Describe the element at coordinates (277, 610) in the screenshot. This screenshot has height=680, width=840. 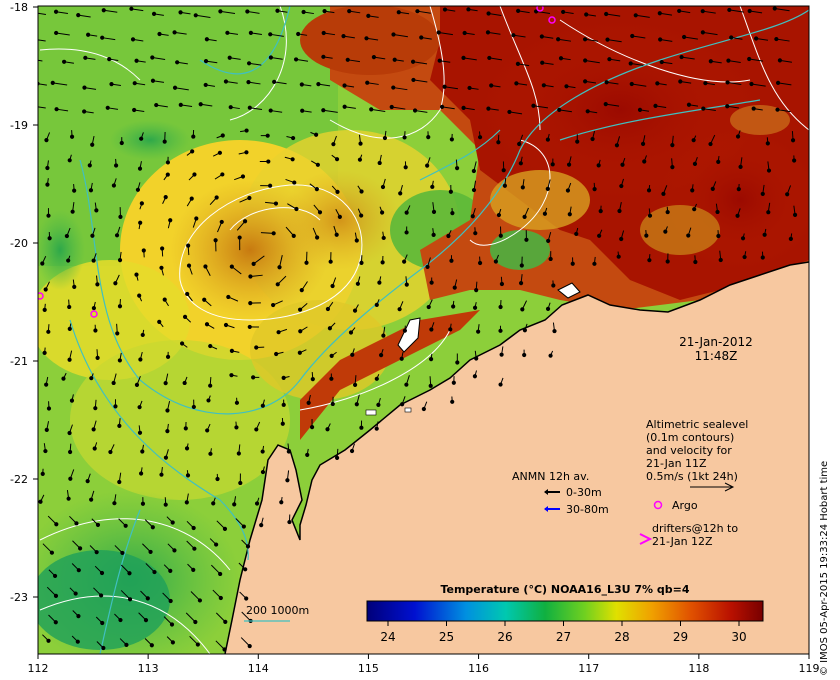
I see `isobath-label: 200 1000m` at that location.